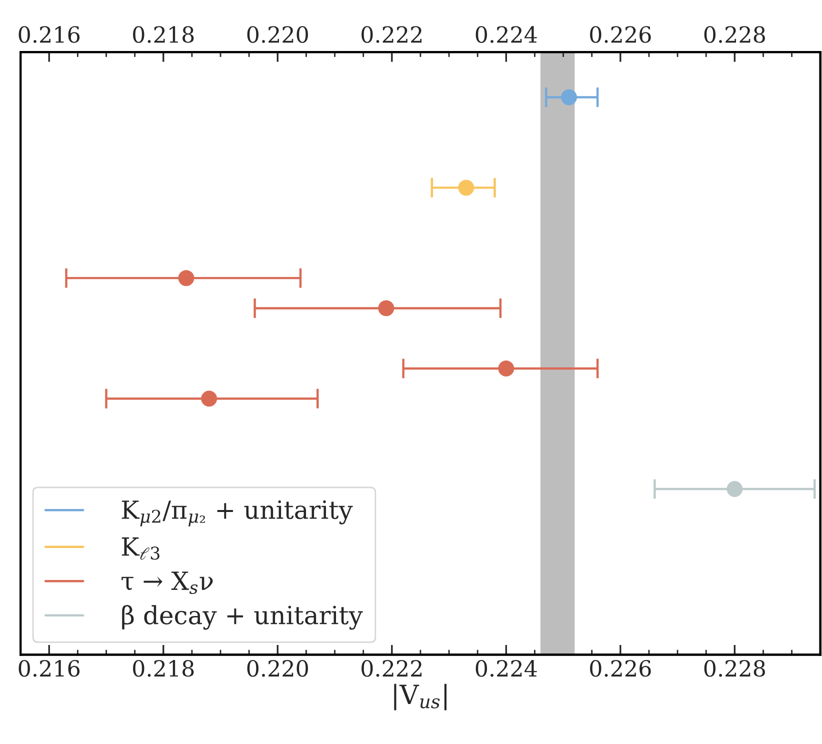 This screenshot has height=744, width=822. Describe the element at coordinates (506, 34) in the screenshot. I see `x2-tick-label: 0.224` at that location.